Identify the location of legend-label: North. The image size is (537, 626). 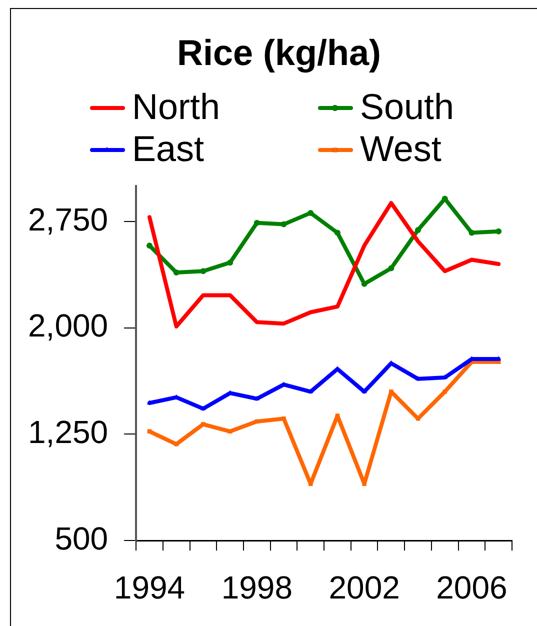
(176, 106).